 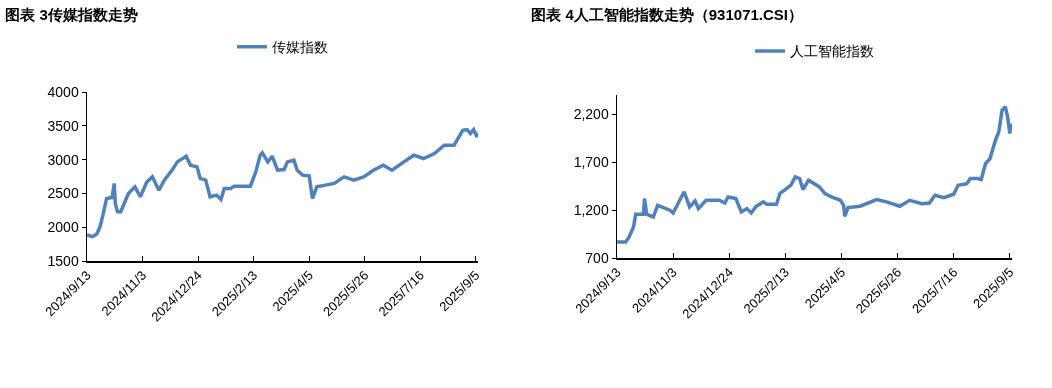 What do you see at coordinates (71, 15) in the screenshot?
I see `chart-title: 图表 3传媒指数走势` at bounding box center [71, 15].